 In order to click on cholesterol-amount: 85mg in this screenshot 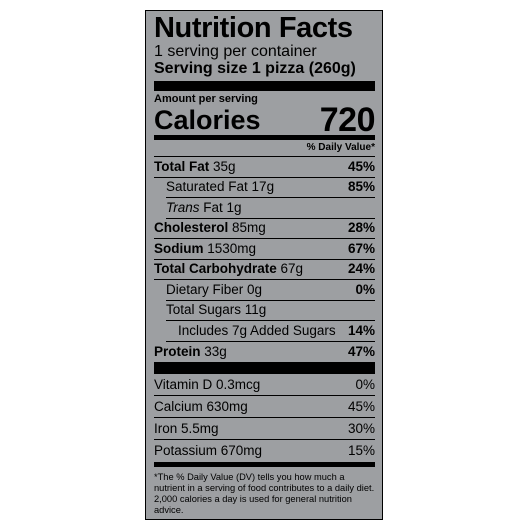, I will do `click(249, 228)`.